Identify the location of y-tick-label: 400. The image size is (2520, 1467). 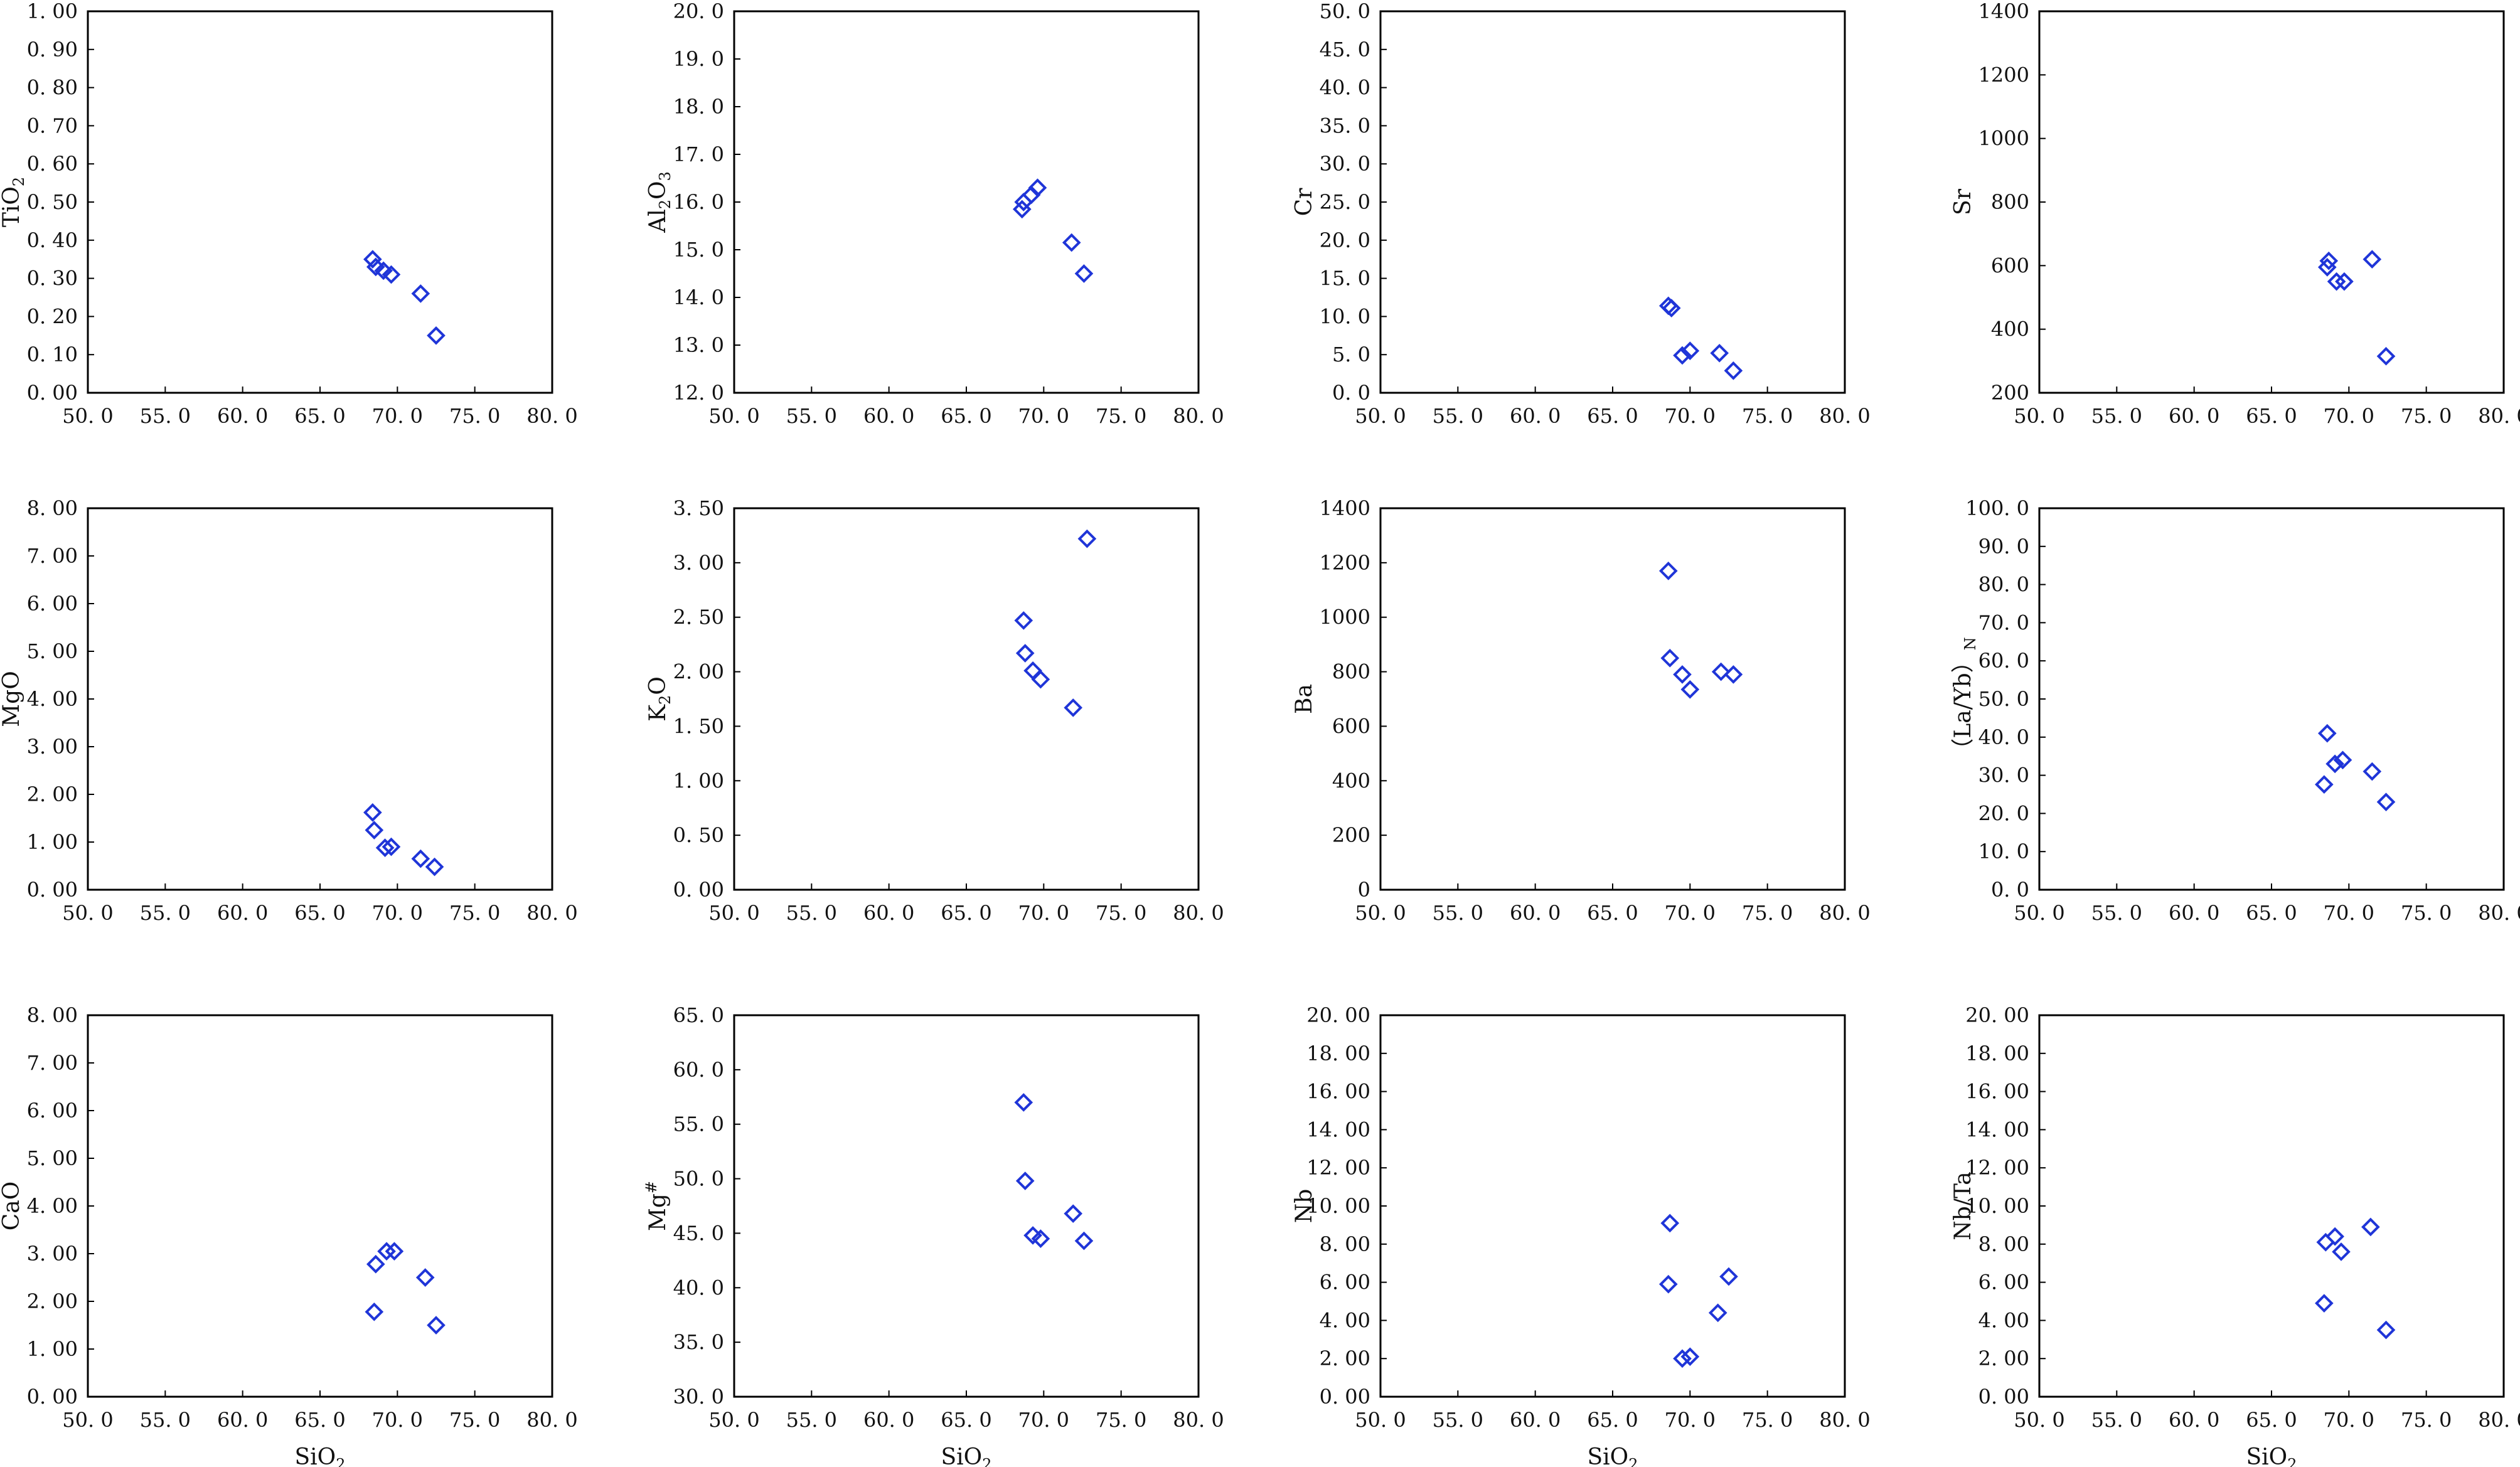
(1351, 780).